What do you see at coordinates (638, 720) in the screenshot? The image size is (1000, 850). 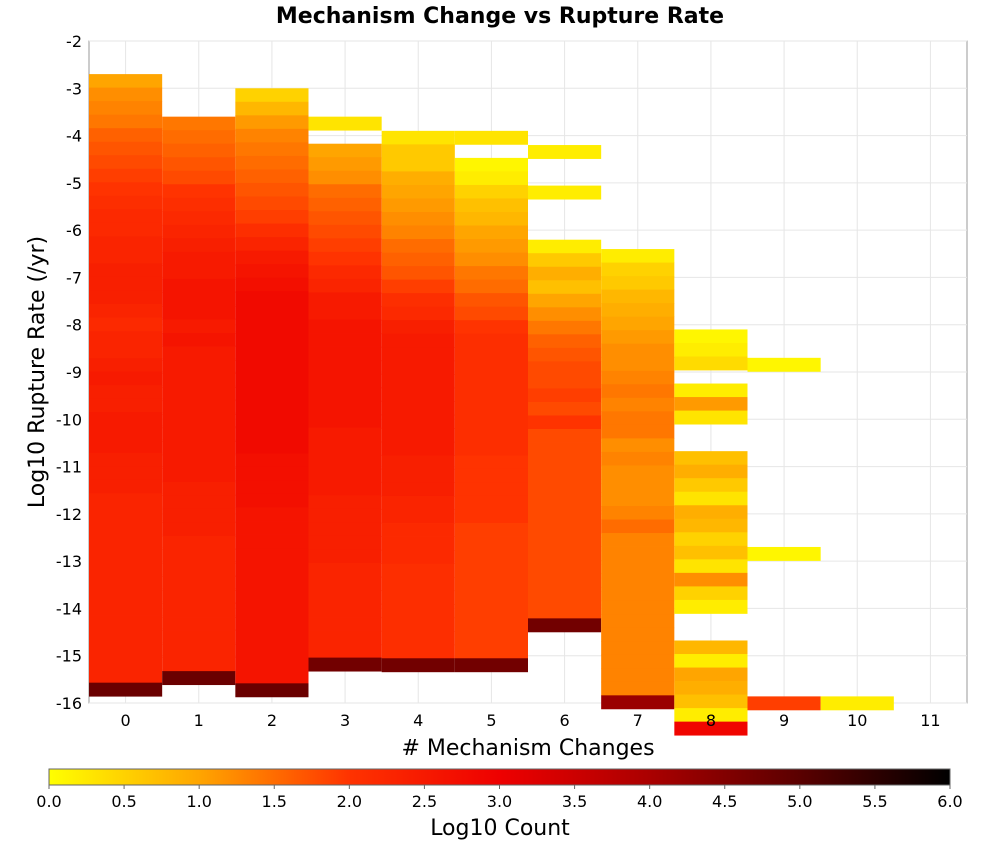 I see `x-tick-label: 7` at bounding box center [638, 720].